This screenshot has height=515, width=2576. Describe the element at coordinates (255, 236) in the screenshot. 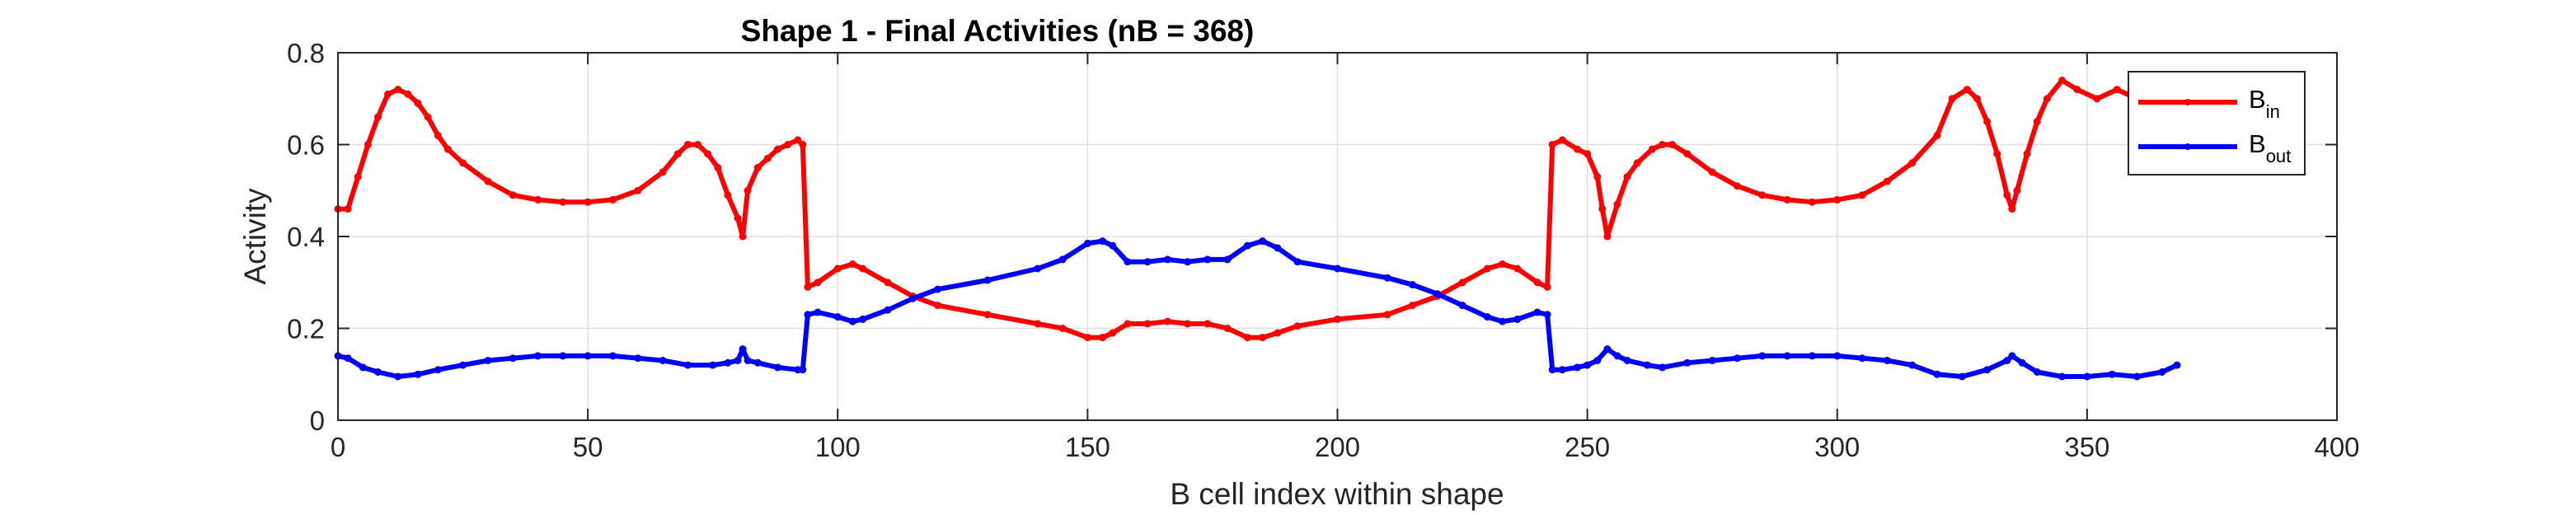

I see `y-axis-label: Activity` at that location.